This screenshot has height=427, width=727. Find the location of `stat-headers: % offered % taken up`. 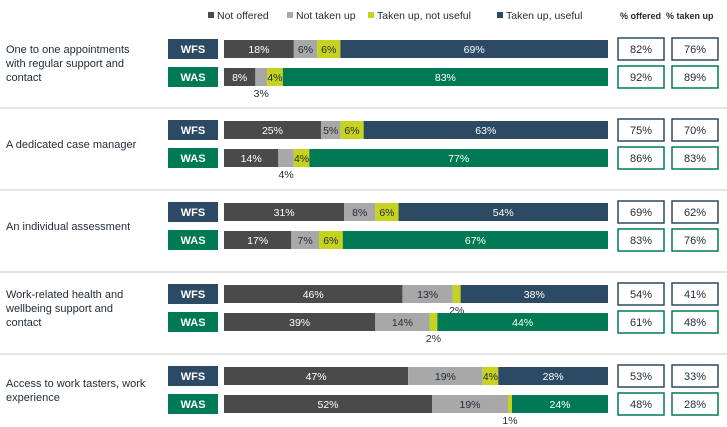

stat-headers: % offered % taken up is located at coordinates (667, 16).